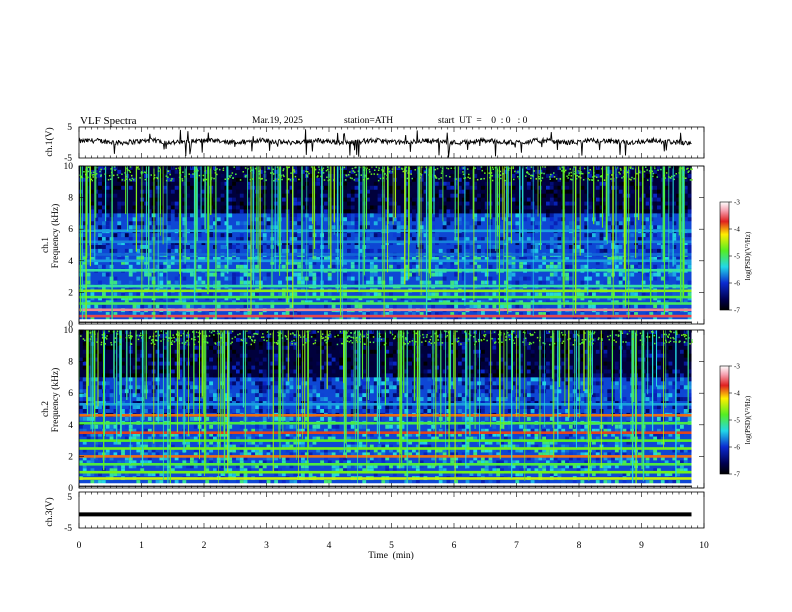 The width and height of the screenshot is (792, 612). Describe the element at coordinates (737, 230) in the screenshot. I see `colorbar-tick-label: -4` at that location.